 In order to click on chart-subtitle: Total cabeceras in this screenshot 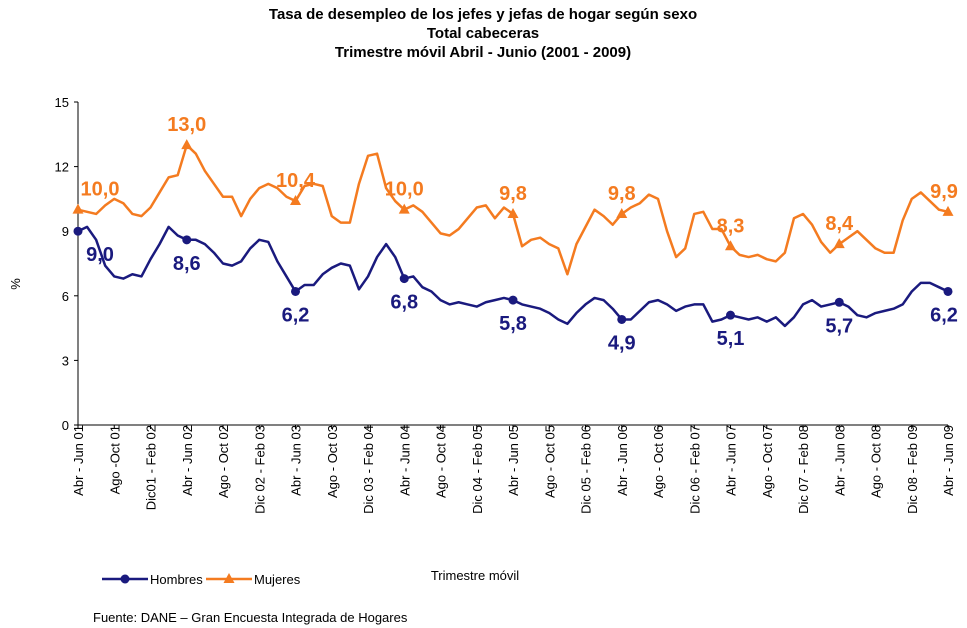, I will do `click(483, 33)`.